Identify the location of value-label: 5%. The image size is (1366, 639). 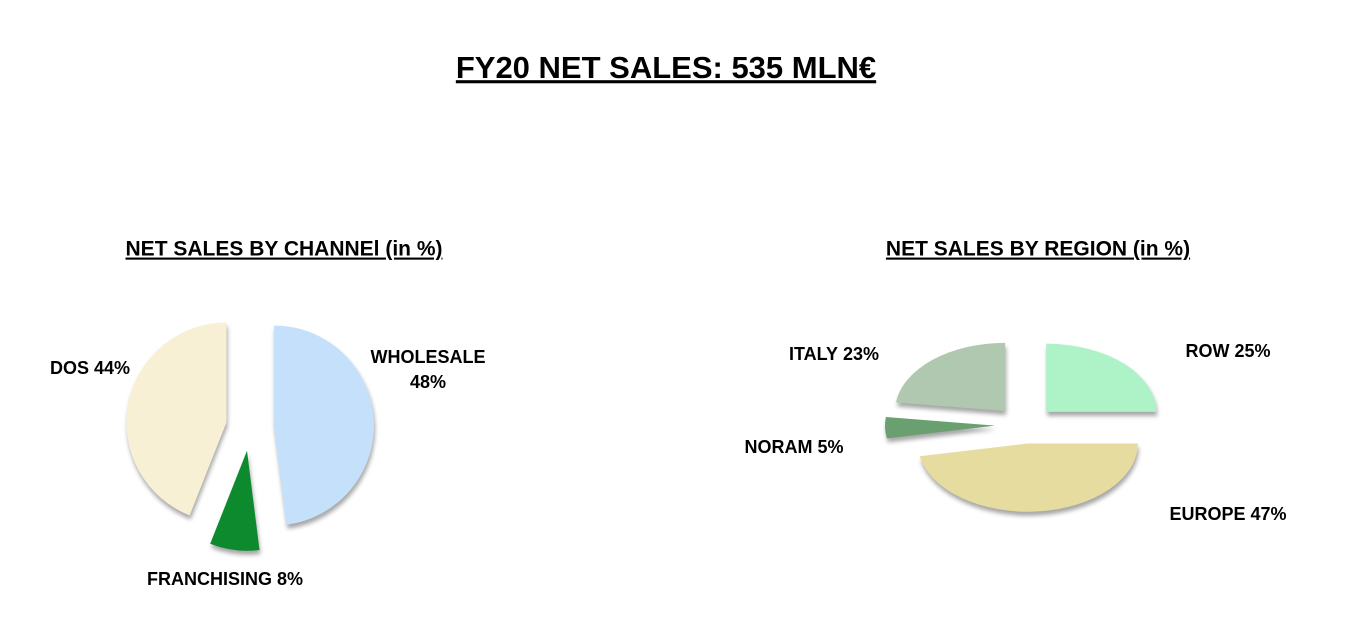
(830, 447).